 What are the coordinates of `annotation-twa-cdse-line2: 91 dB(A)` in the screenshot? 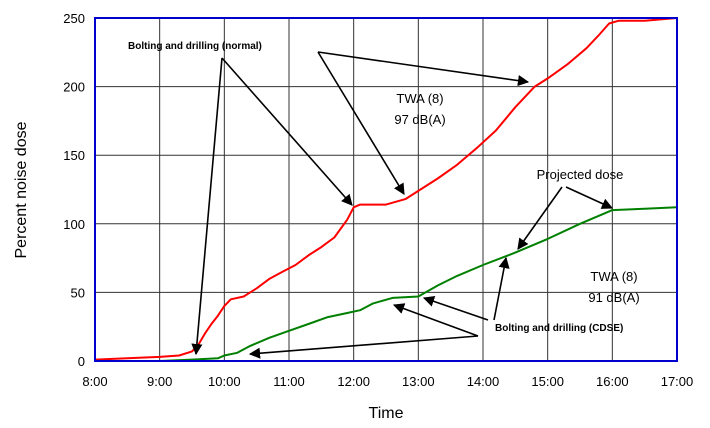 It's located at (613, 297).